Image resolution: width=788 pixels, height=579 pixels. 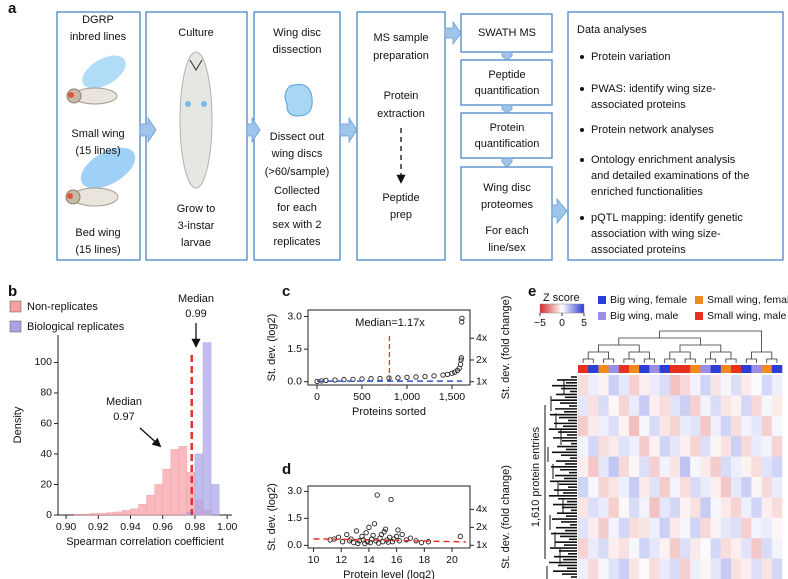 What do you see at coordinates (482, 382) in the screenshot?
I see `y2-tick-label: 1x` at bounding box center [482, 382].